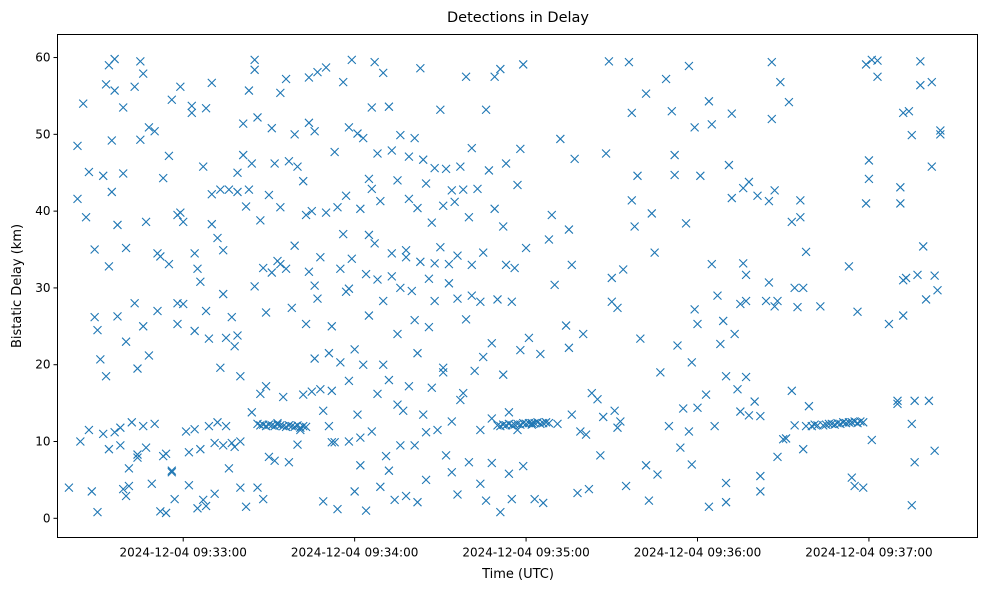 The width and height of the screenshot is (989, 590). I want to click on y-tick-label: 20, so click(42, 365).